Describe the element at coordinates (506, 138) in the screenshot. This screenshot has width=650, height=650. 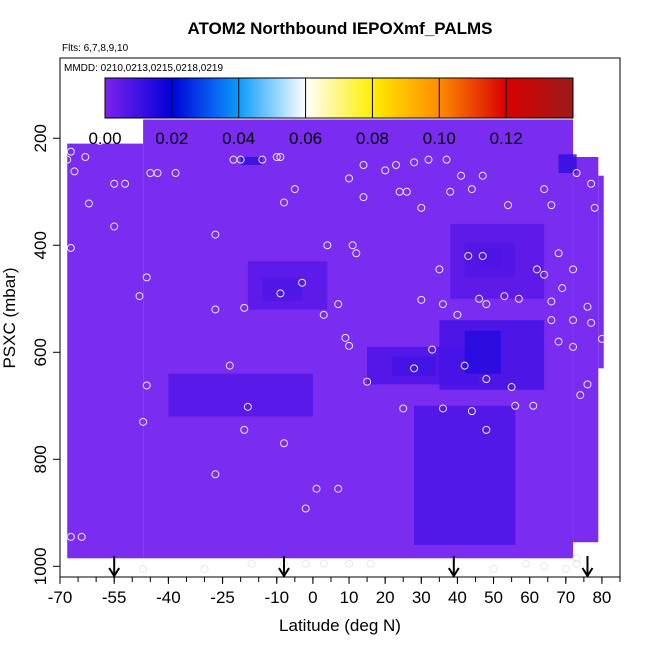
I see `colorbar-tick-label: 0.12` at that location.